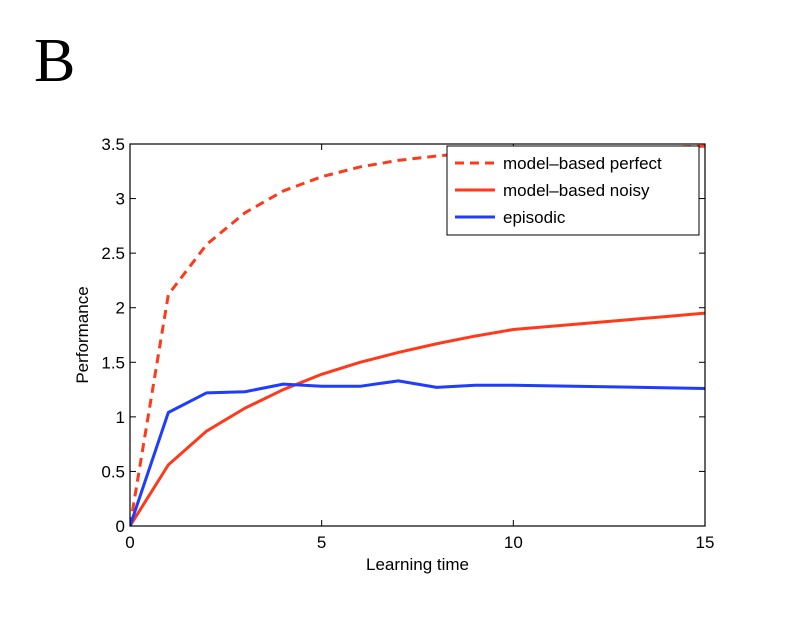 The image size is (801, 627). Describe the element at coordinates (417, 564) in the screenshot. I see `x-axis-label: Learning time` at that location.